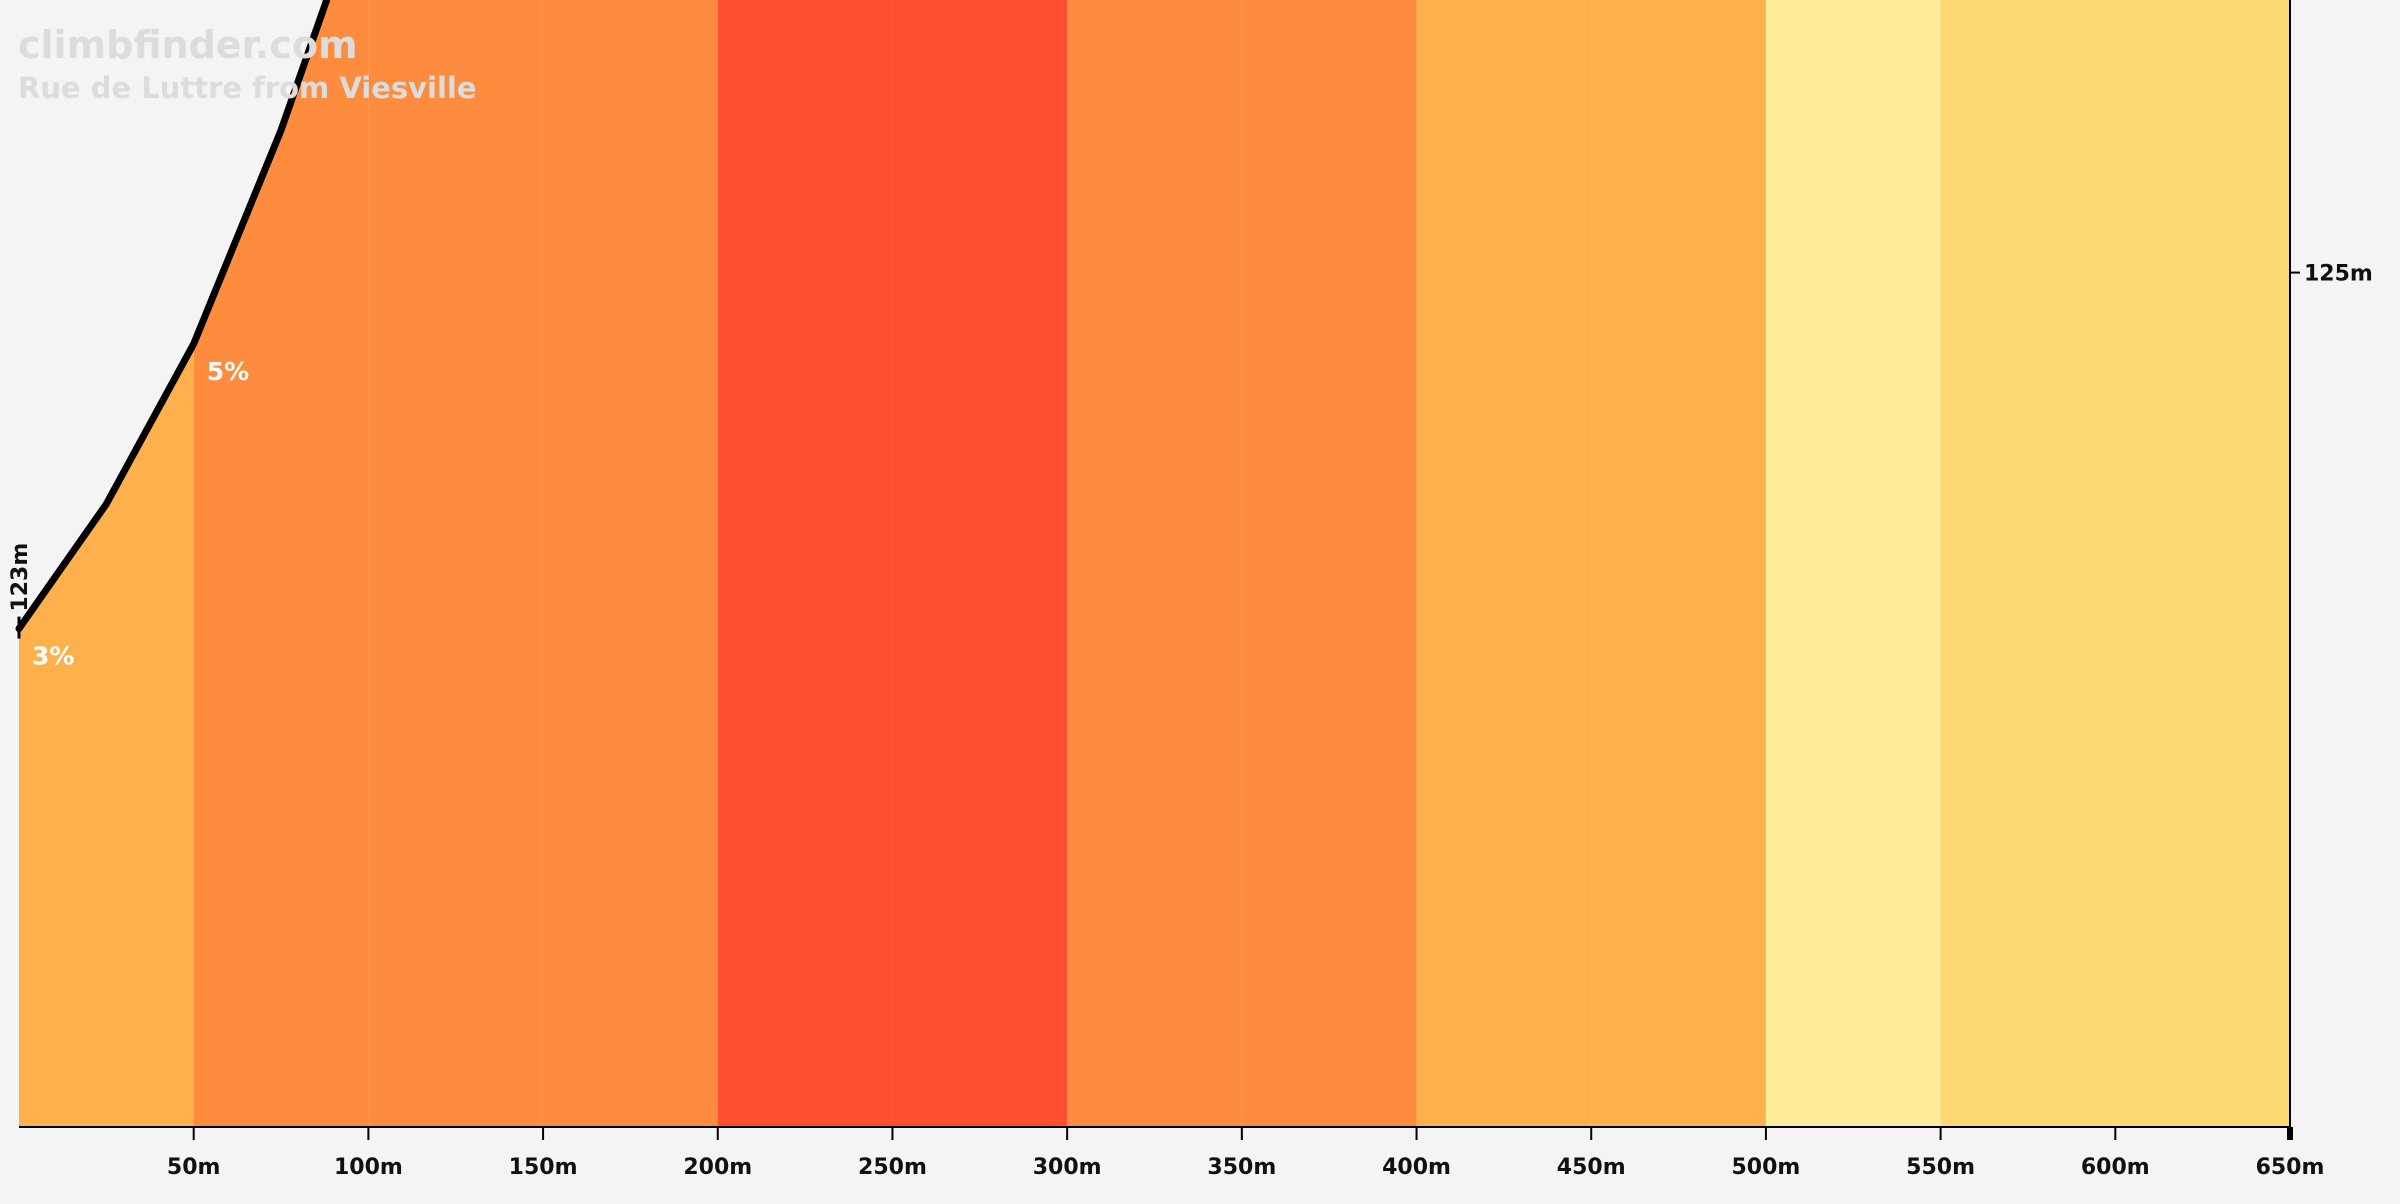 The height and width of the screenshot is (1204, 2400). I want to click on x-tick-label-11: 550m, so click(1940, 1167).